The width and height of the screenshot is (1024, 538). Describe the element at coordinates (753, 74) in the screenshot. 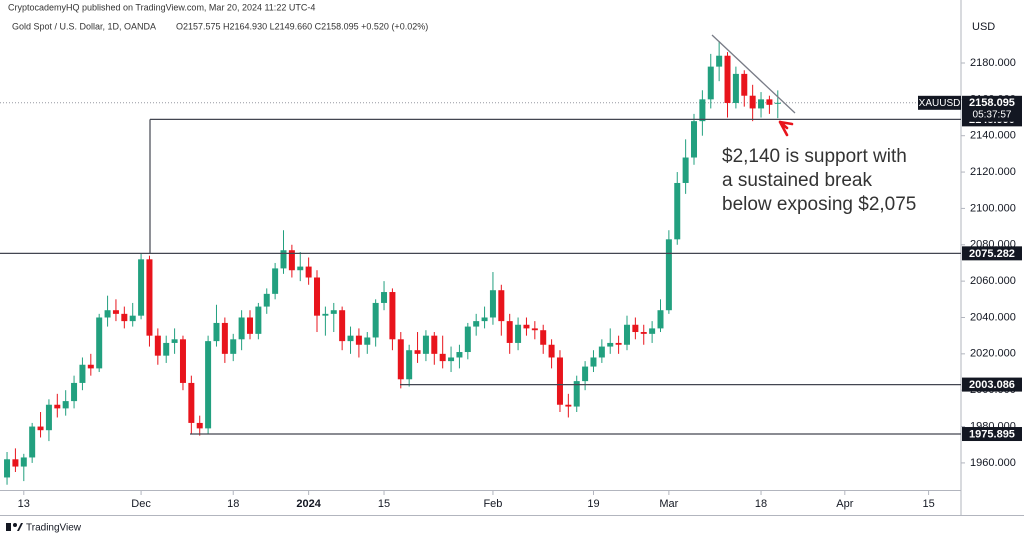

I see `trendline` at that location.